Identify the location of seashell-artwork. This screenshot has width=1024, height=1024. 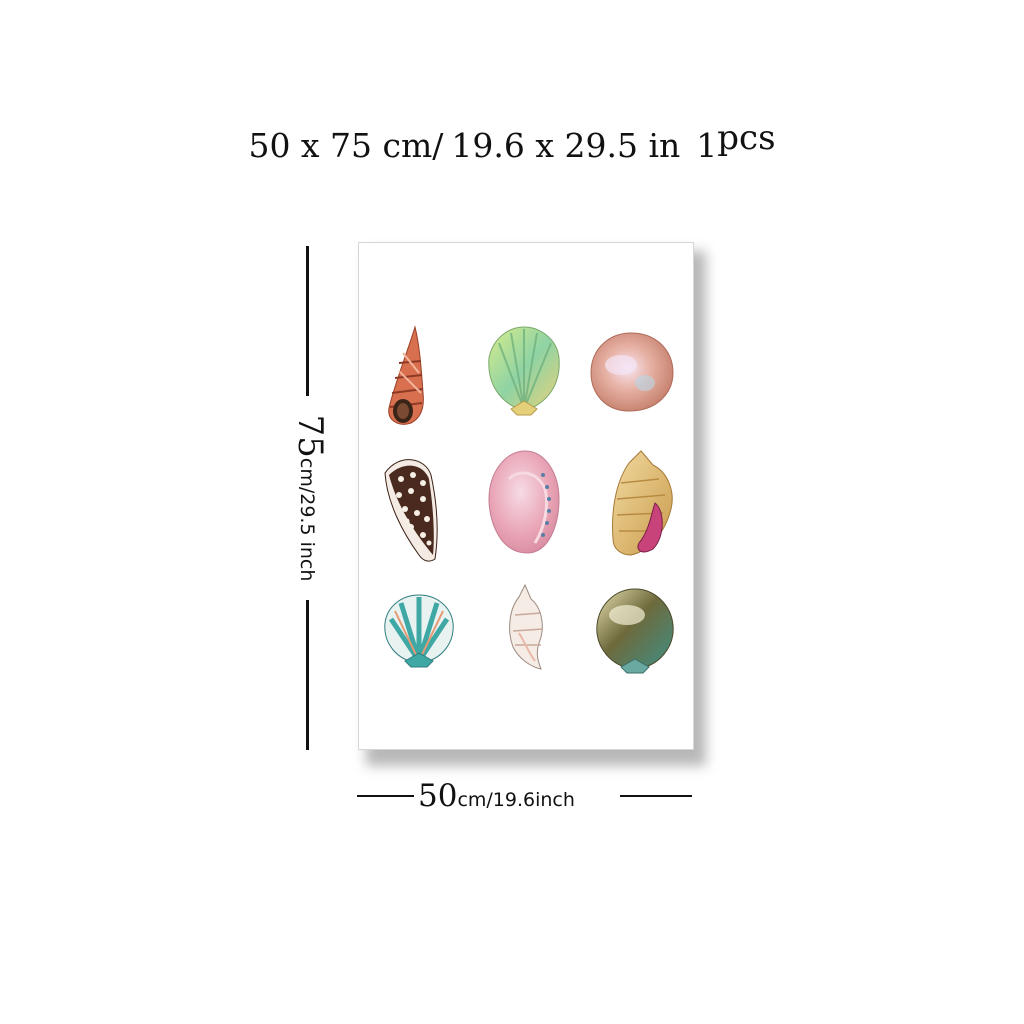
(529, 499).